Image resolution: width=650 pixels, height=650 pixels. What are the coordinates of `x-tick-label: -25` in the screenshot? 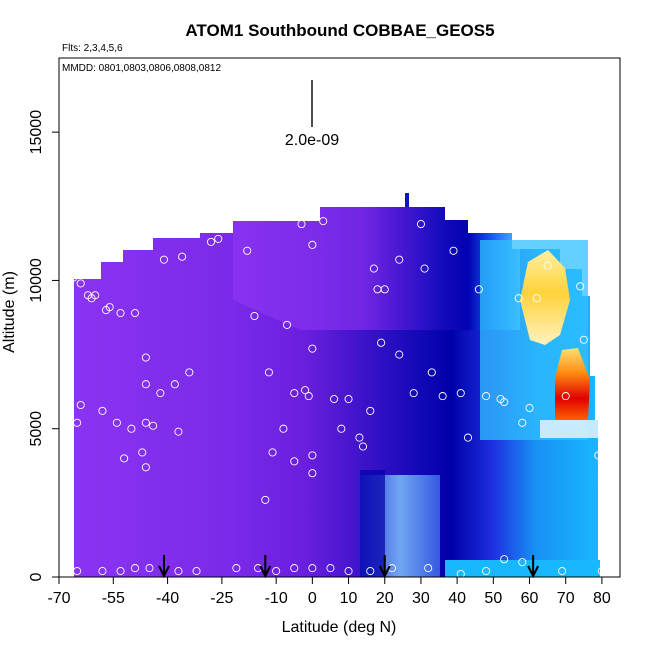 It's located at (221, 598).